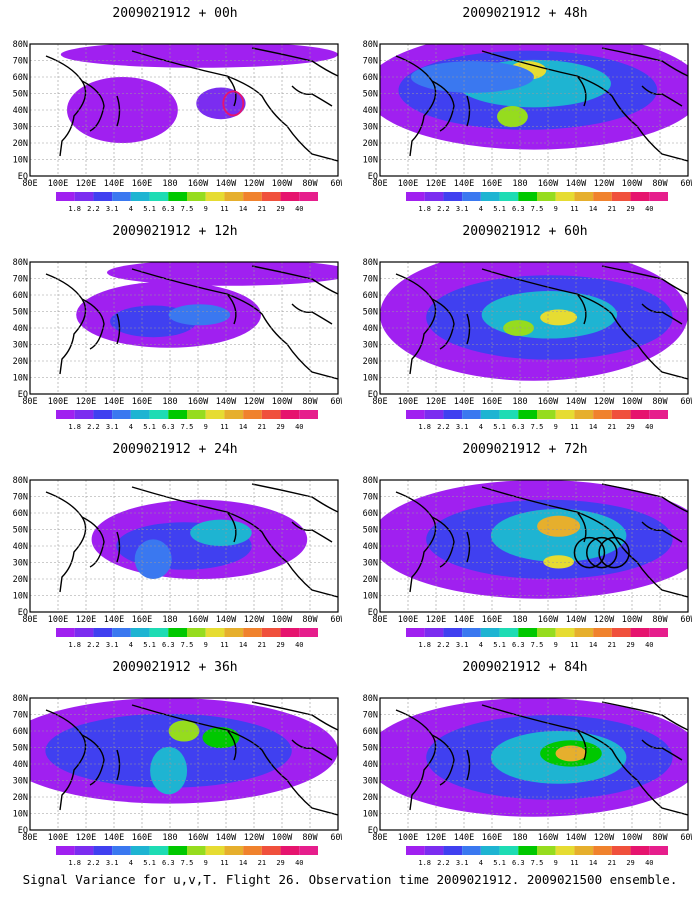 The image size is (700, 900). Describe the element at coordinates (226, 402) in the screenshot. I see `lon-tick-label: 140W` at that location.